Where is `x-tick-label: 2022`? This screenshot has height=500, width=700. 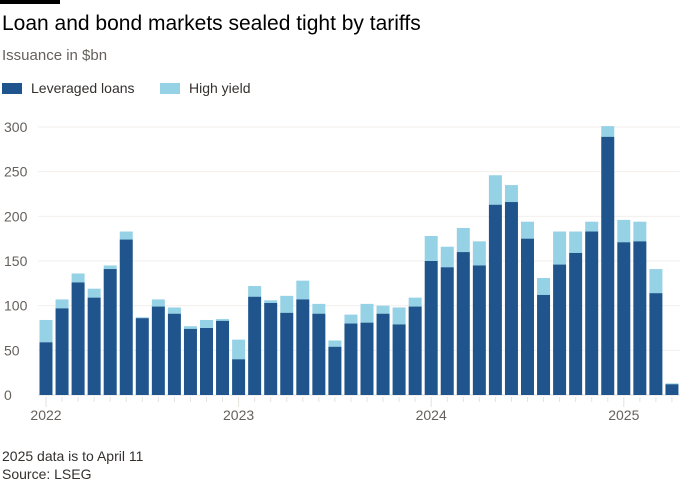 x-tick-label: 2022 is located at coordinates (45, 415).